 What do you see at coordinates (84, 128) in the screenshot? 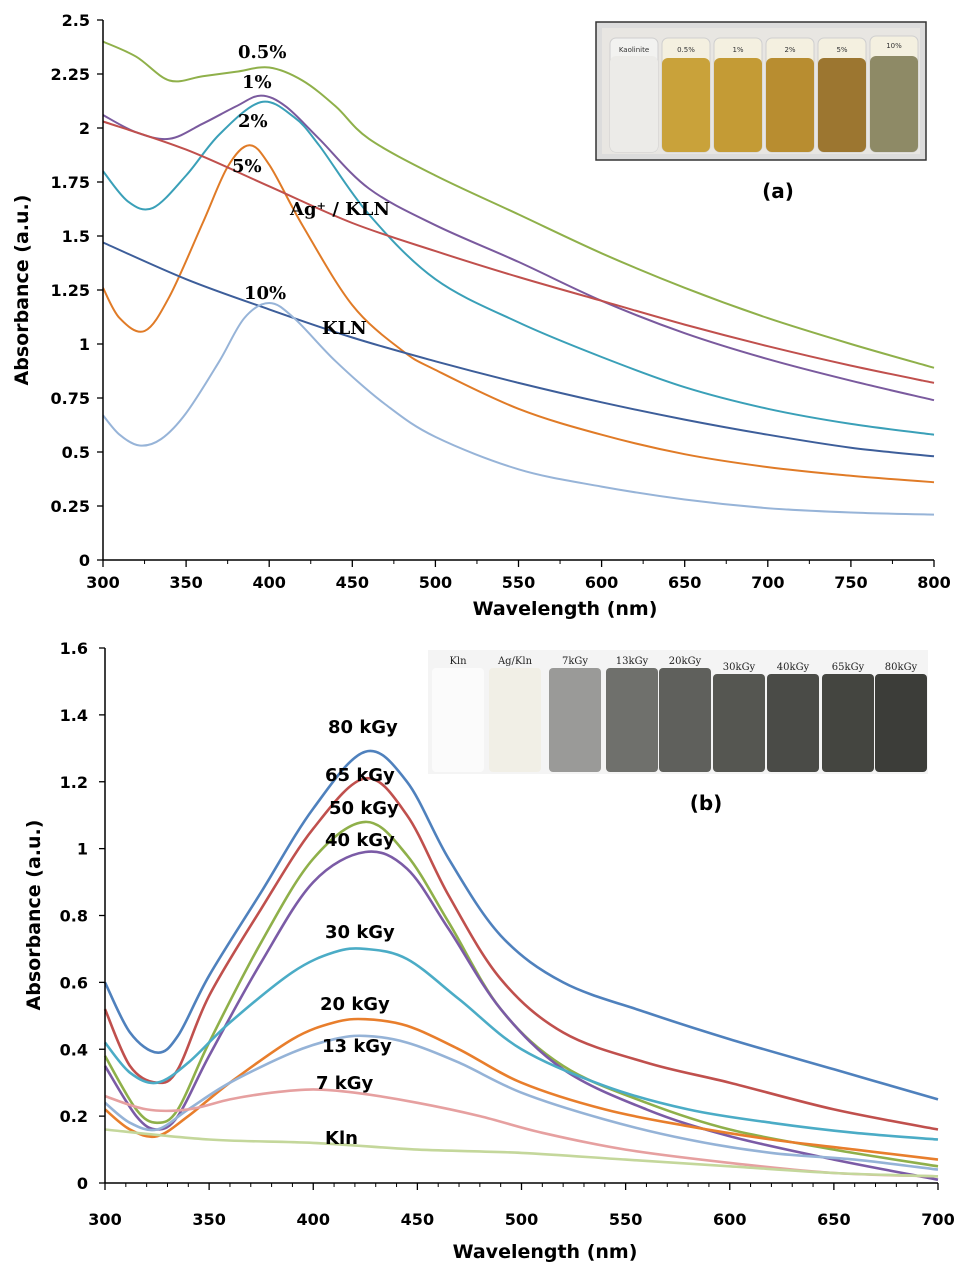
I see `panel-a-y-tick-label: 2` at bounding box center [84, 128].